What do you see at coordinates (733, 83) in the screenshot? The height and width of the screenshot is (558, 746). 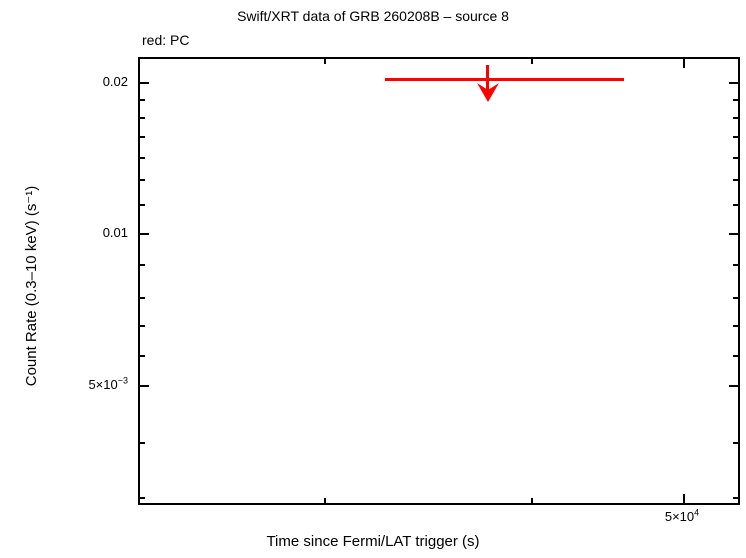 I see `y-tick-major-right-0.02` at bounding box center [733, 83].